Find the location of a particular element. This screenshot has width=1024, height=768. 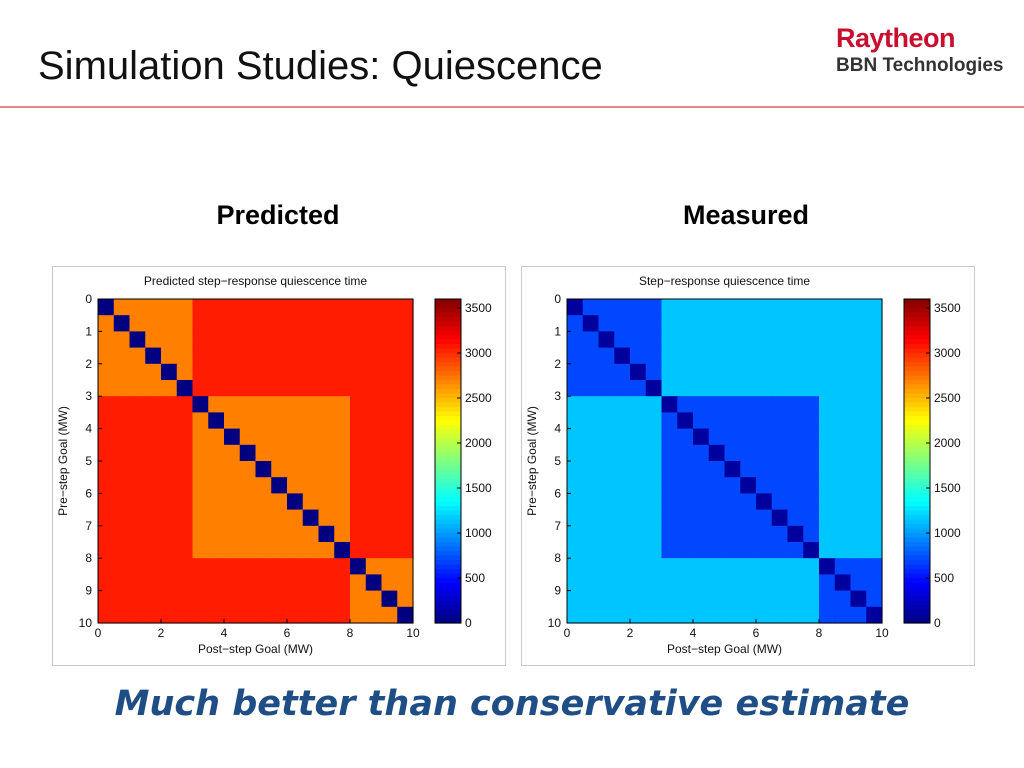

predicted-x-tick-label: 10 is located at coordinates (413, 633).